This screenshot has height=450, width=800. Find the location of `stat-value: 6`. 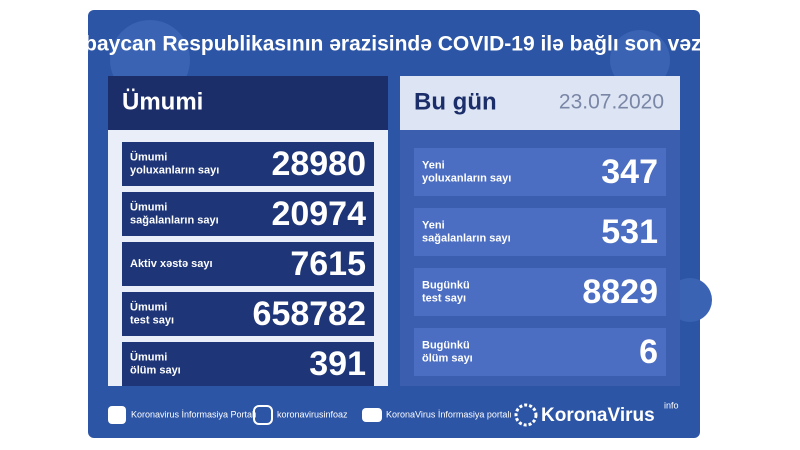

stat-value: 6 is located at coordinates (648, 352).